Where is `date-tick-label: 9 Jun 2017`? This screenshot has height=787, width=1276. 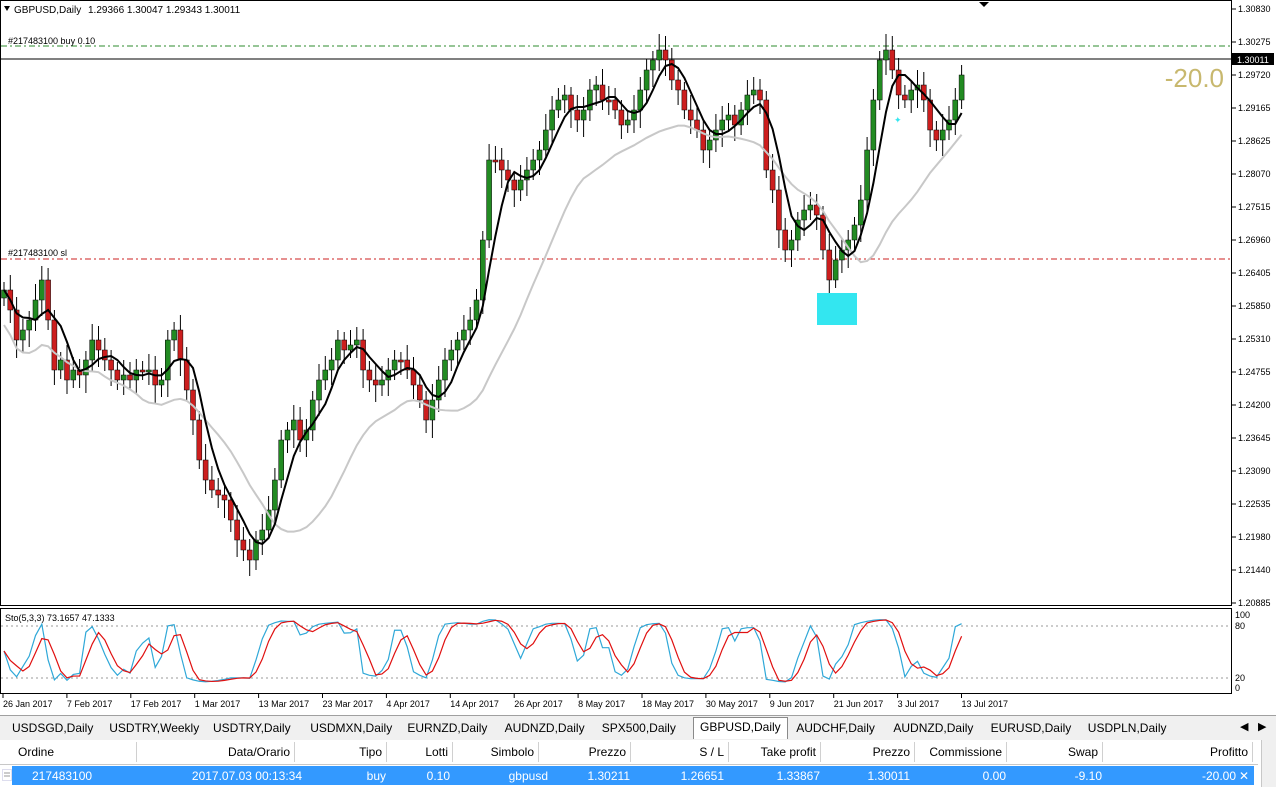 date-tick-label: 9 Jun 2017 is located at coordinates (792, 704).